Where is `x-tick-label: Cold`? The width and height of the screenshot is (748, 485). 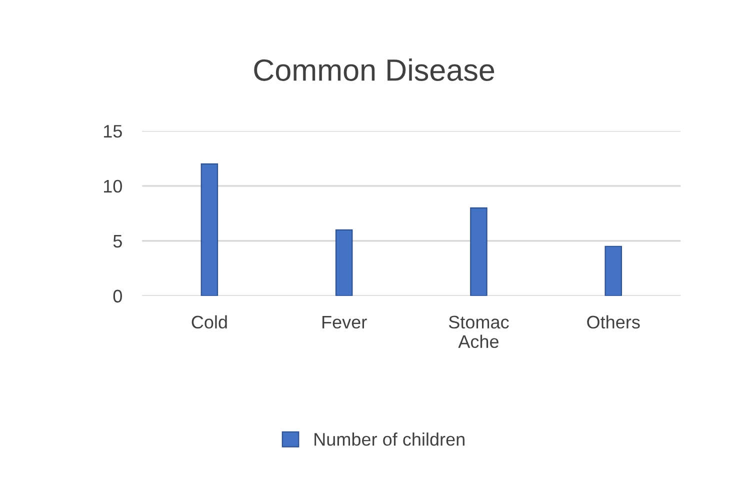 x-tick-label: Cold is located at coordinates (209, 322).